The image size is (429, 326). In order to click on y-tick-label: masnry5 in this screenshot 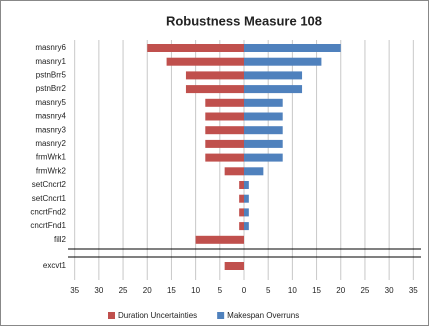, I will do `click(50, 102)`.